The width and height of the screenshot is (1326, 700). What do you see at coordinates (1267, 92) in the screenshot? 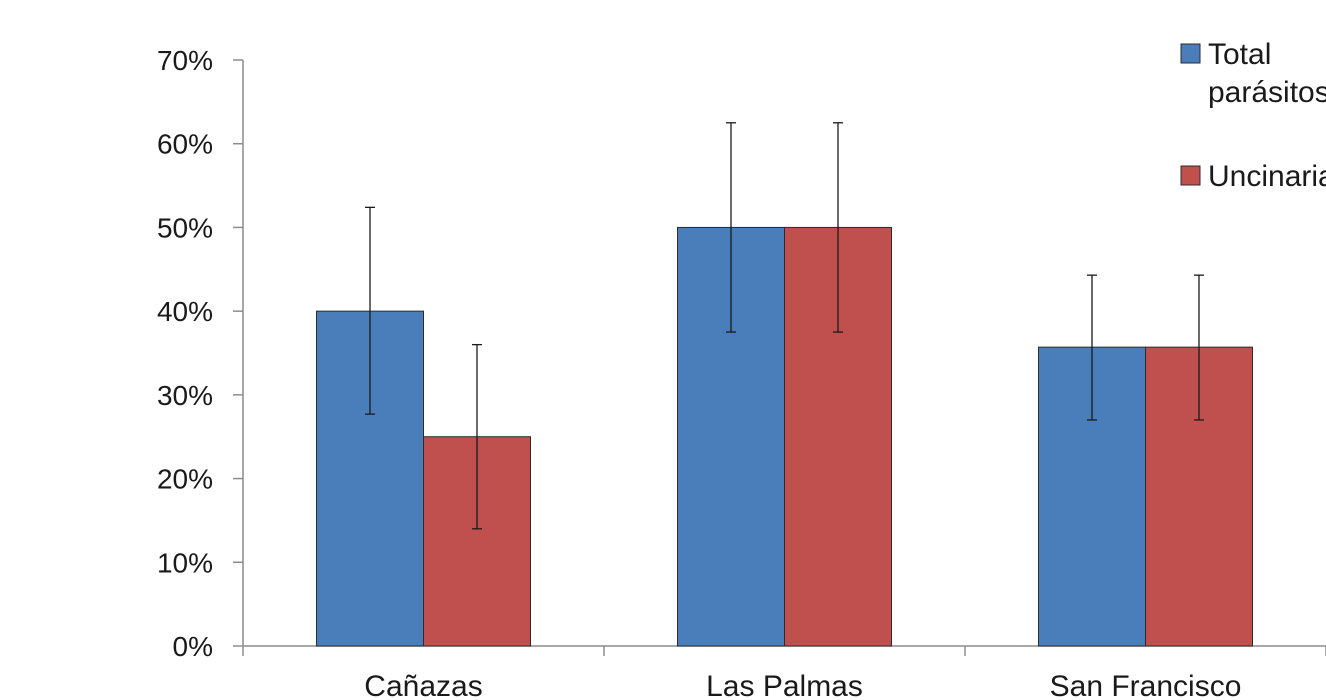
I see `legend-label: parásitos` at bounding box center [1267, 92].